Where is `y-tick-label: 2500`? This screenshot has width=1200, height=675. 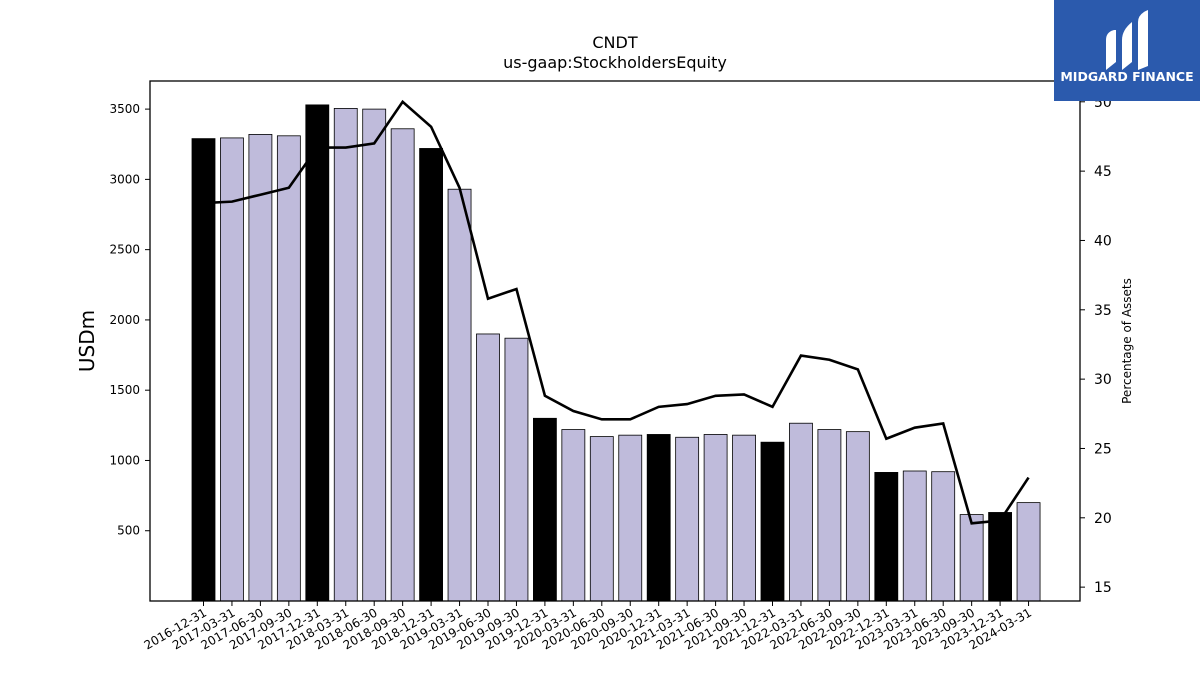 y-tick-label: 2500 is located at coordinates (124, 250).